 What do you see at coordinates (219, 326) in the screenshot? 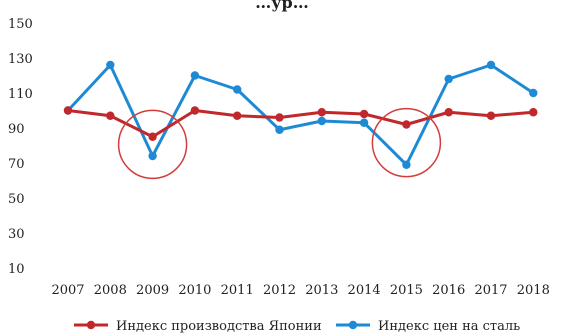
I see `legend-label: Индекс производства Японии` at bounding box center [219, 326].